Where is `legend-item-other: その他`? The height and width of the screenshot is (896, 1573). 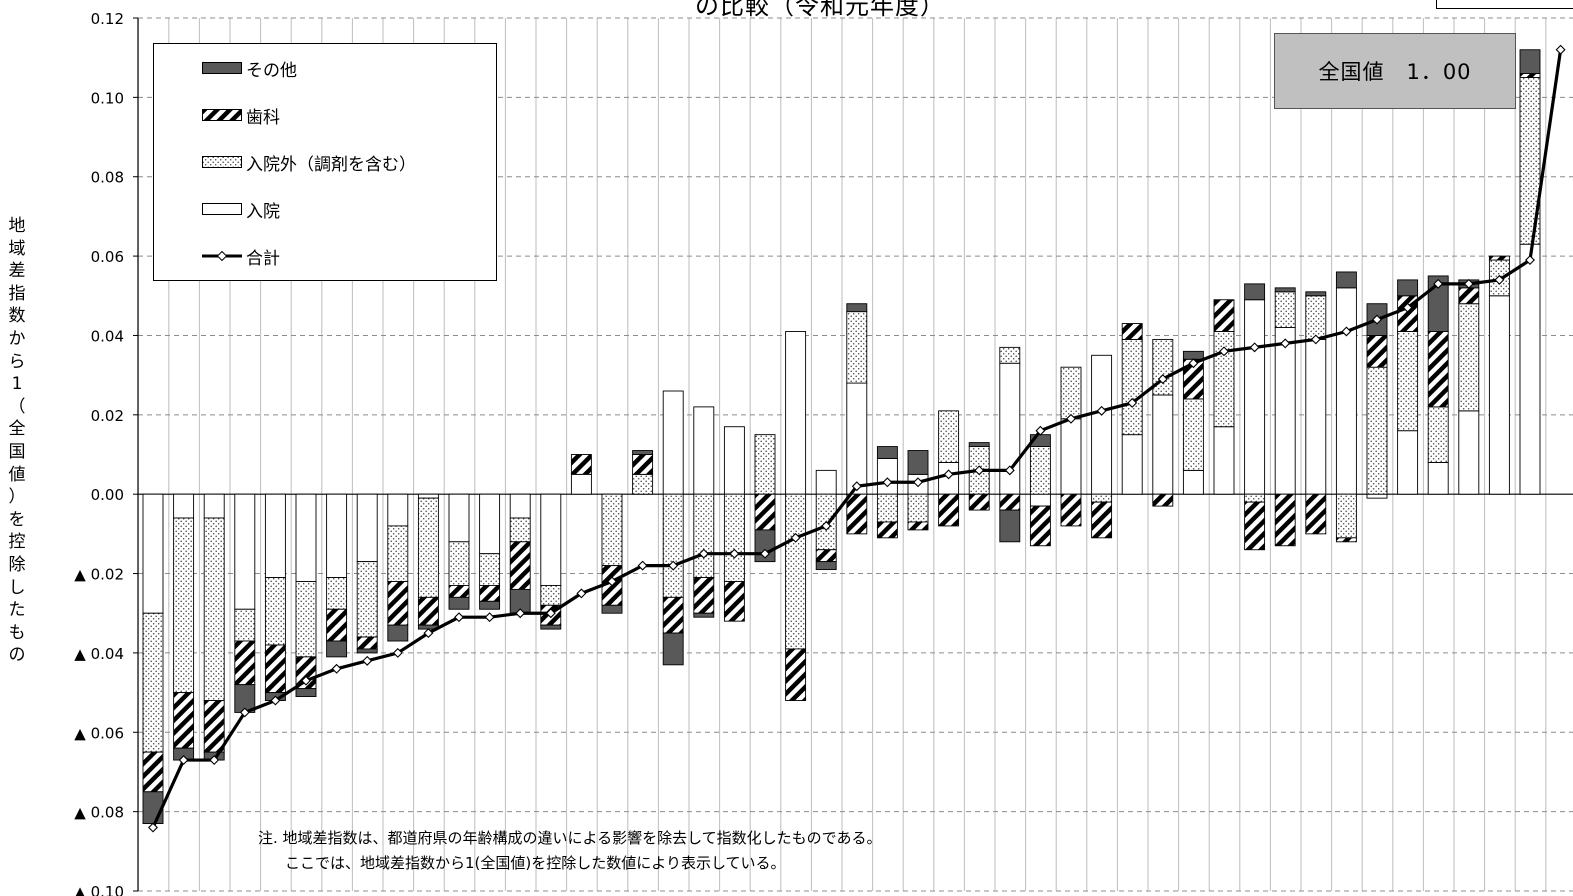 legend-item-other: その他 is located at coordinates (249, 68).